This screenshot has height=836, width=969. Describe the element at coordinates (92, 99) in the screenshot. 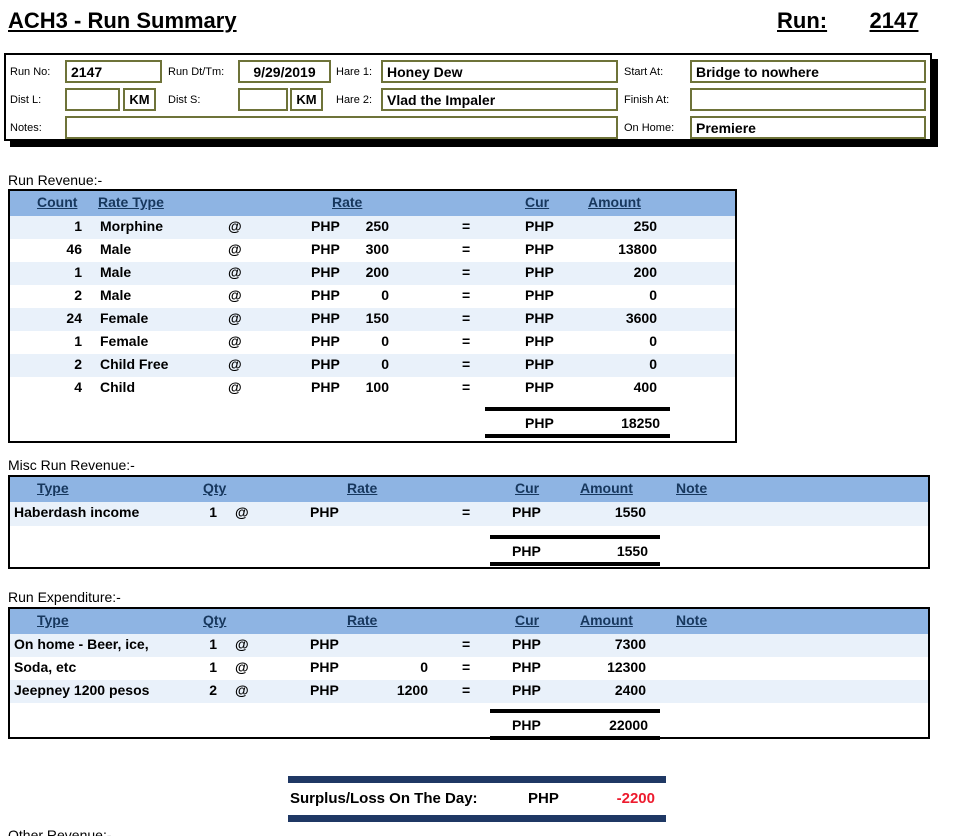

I see `dist-l-field` at that location.